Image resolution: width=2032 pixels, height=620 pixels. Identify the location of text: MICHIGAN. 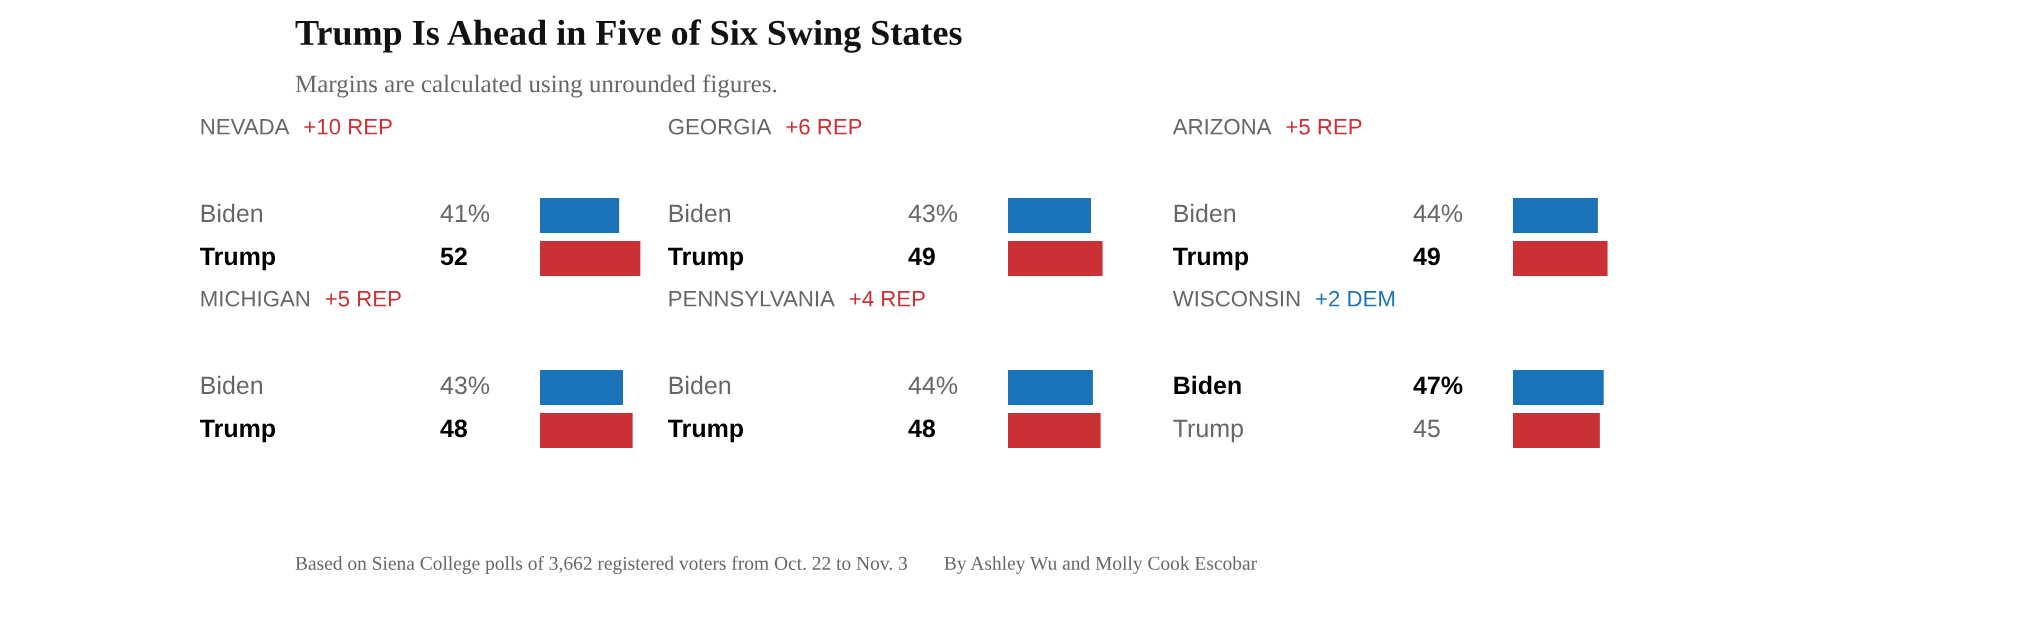
(255, 298).